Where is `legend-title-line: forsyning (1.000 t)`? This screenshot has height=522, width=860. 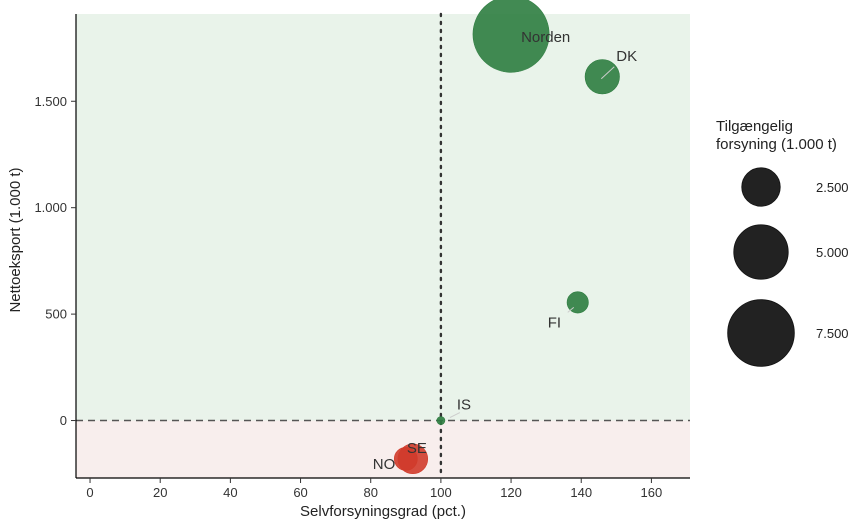 legend-title-line: forsyning (1.000 t) is located at coordinates (776, 144).